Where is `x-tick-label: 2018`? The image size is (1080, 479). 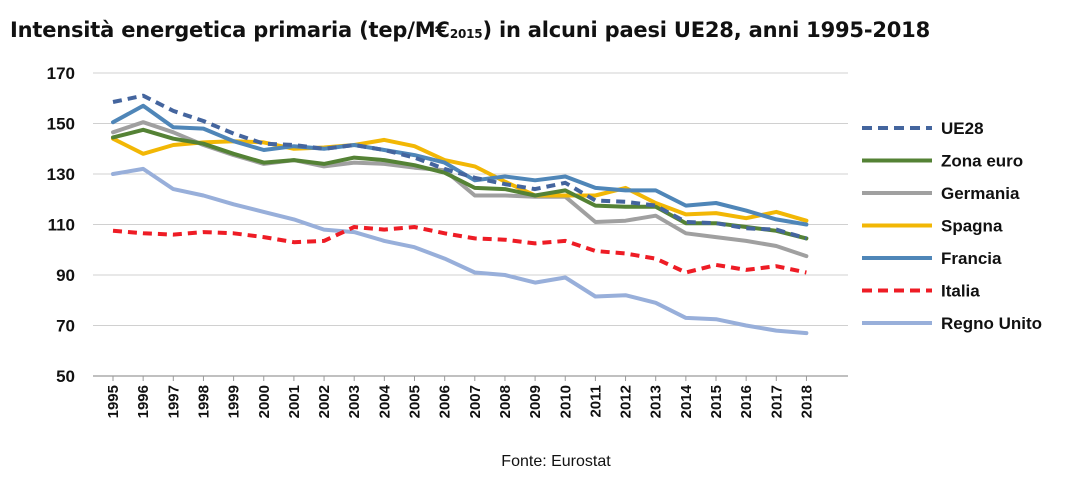
x-tick-label: 2018 is located at coordinates (806, 401).